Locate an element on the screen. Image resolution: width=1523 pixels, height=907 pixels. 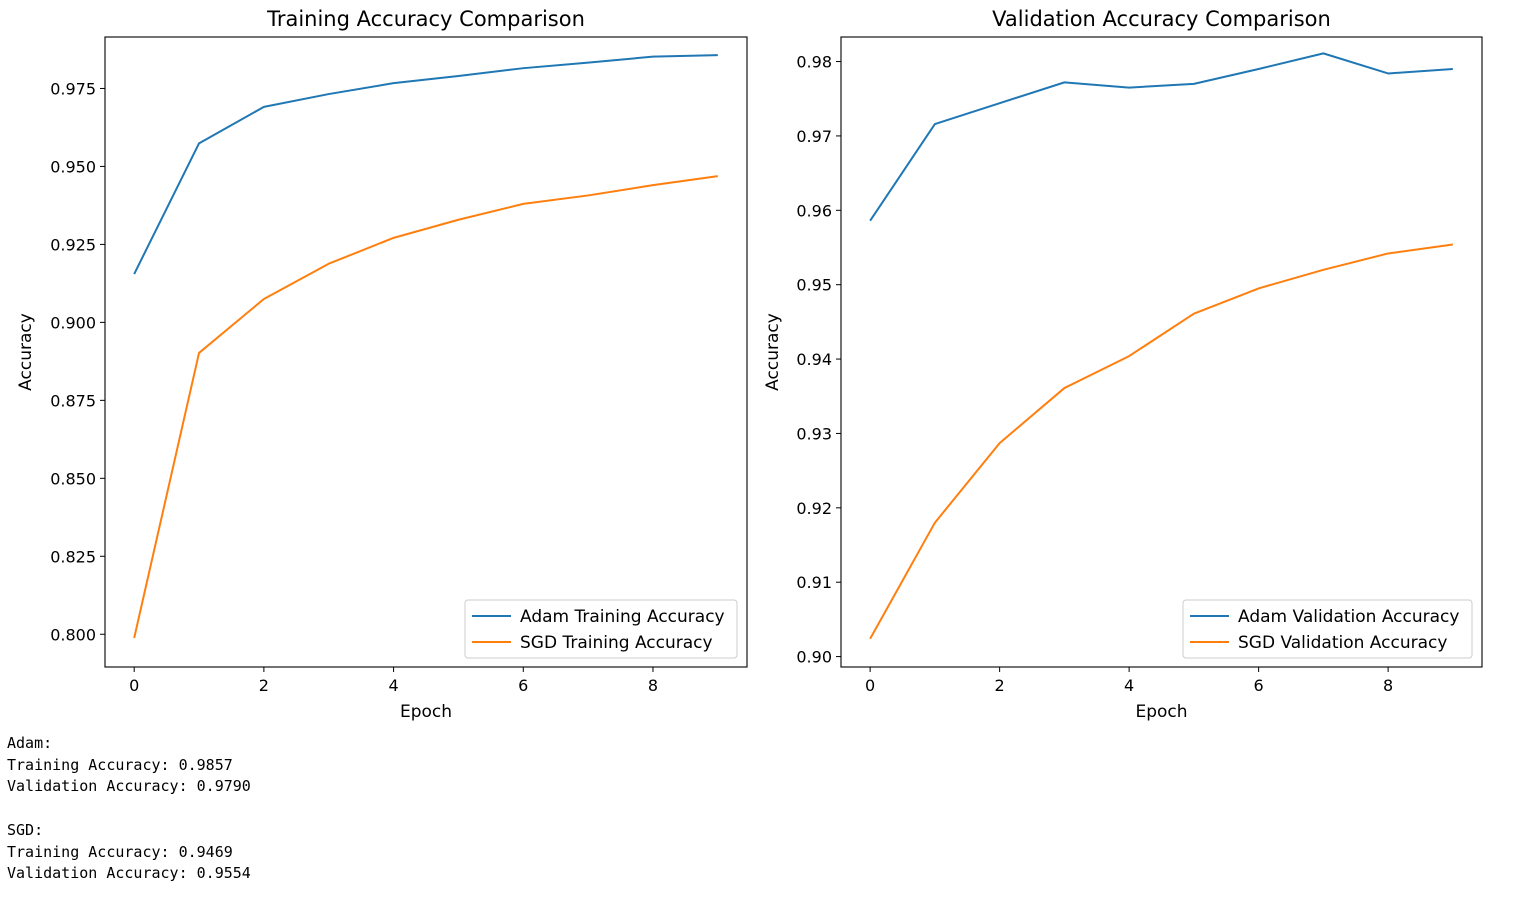
console-blank-line is located at coordinates (129, 809).